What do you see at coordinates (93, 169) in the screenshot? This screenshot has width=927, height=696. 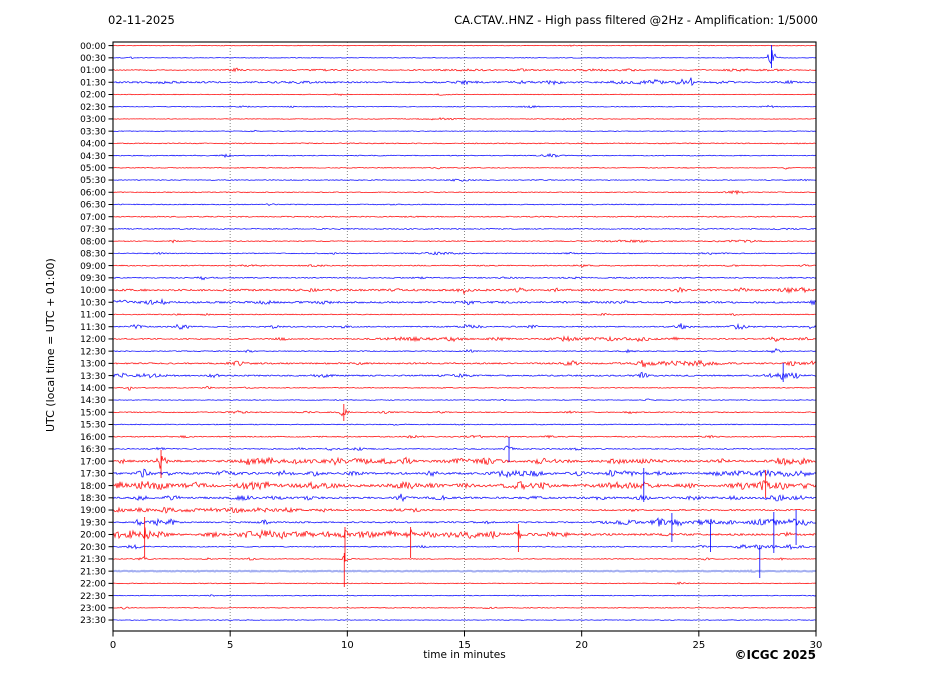 I see `y-tick-label: 05:00` at bounding box center [93, 169].